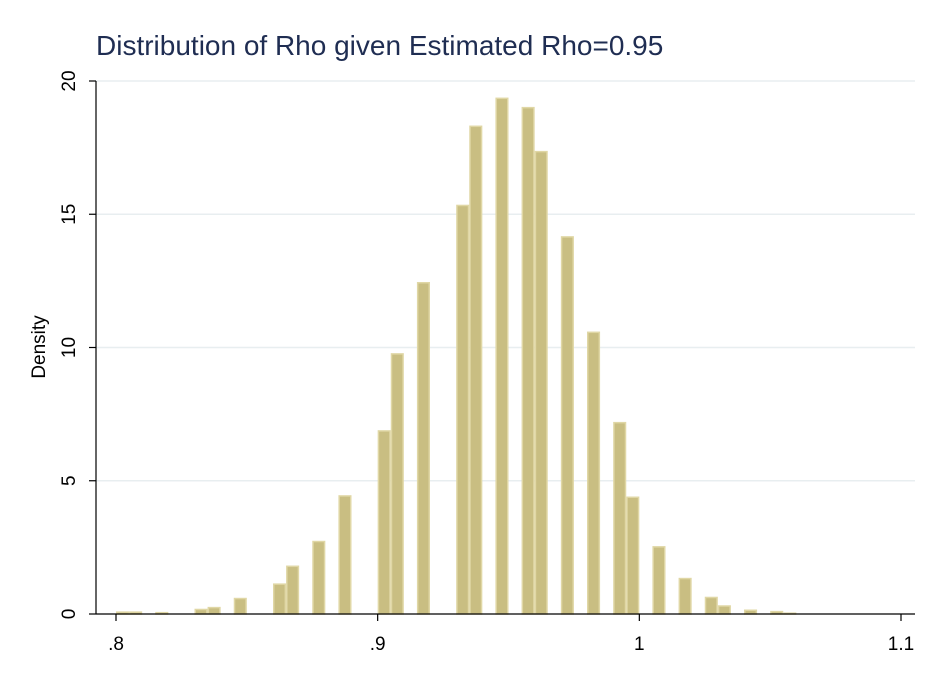 This screenshot has width=940, height=683. What do you see at coordinates (39, 347) in the screenshot?
I see `y-axis-label: Density` at bounding box center [39, 347].